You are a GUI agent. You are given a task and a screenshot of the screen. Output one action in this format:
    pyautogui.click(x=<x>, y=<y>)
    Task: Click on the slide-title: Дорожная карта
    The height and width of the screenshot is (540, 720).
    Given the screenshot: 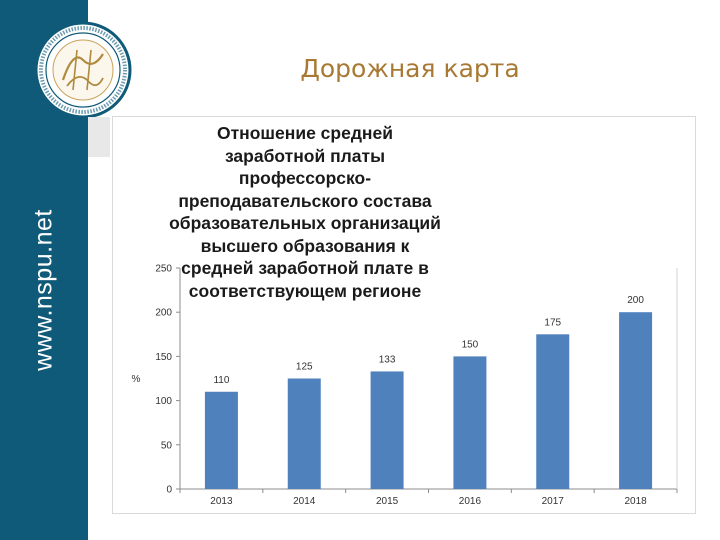 What is the action you would take?
    pyautogui.click(x=410, y=68)
    